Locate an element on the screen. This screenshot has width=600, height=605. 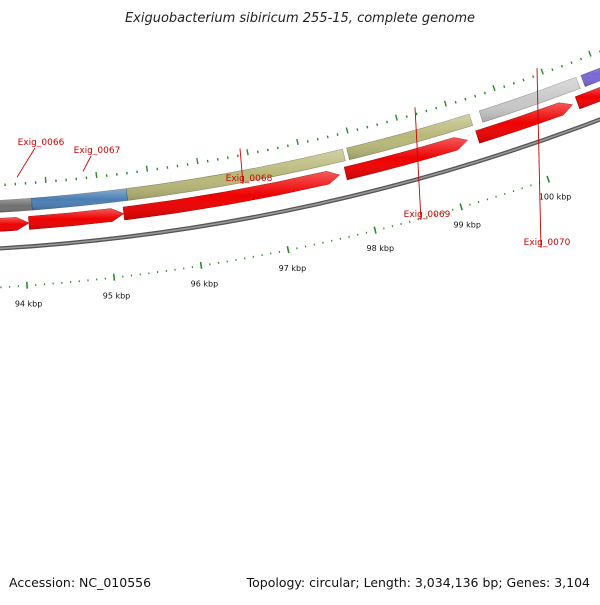
ruler-label: 99 kbp is located at coordinates (467, 225).